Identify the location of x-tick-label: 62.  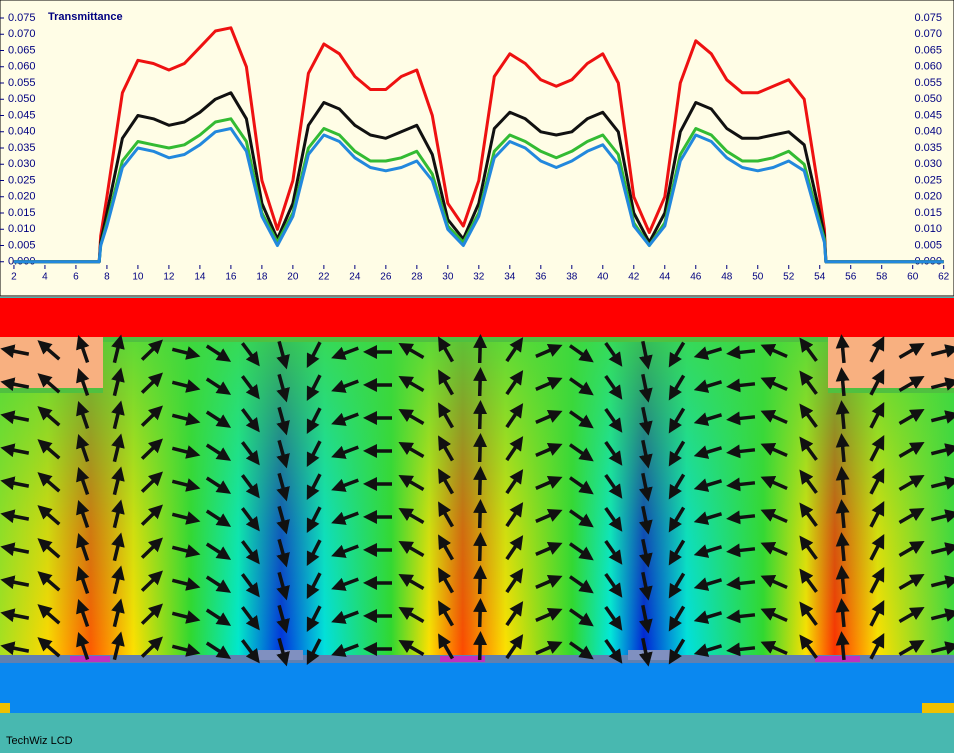
(944, 277).